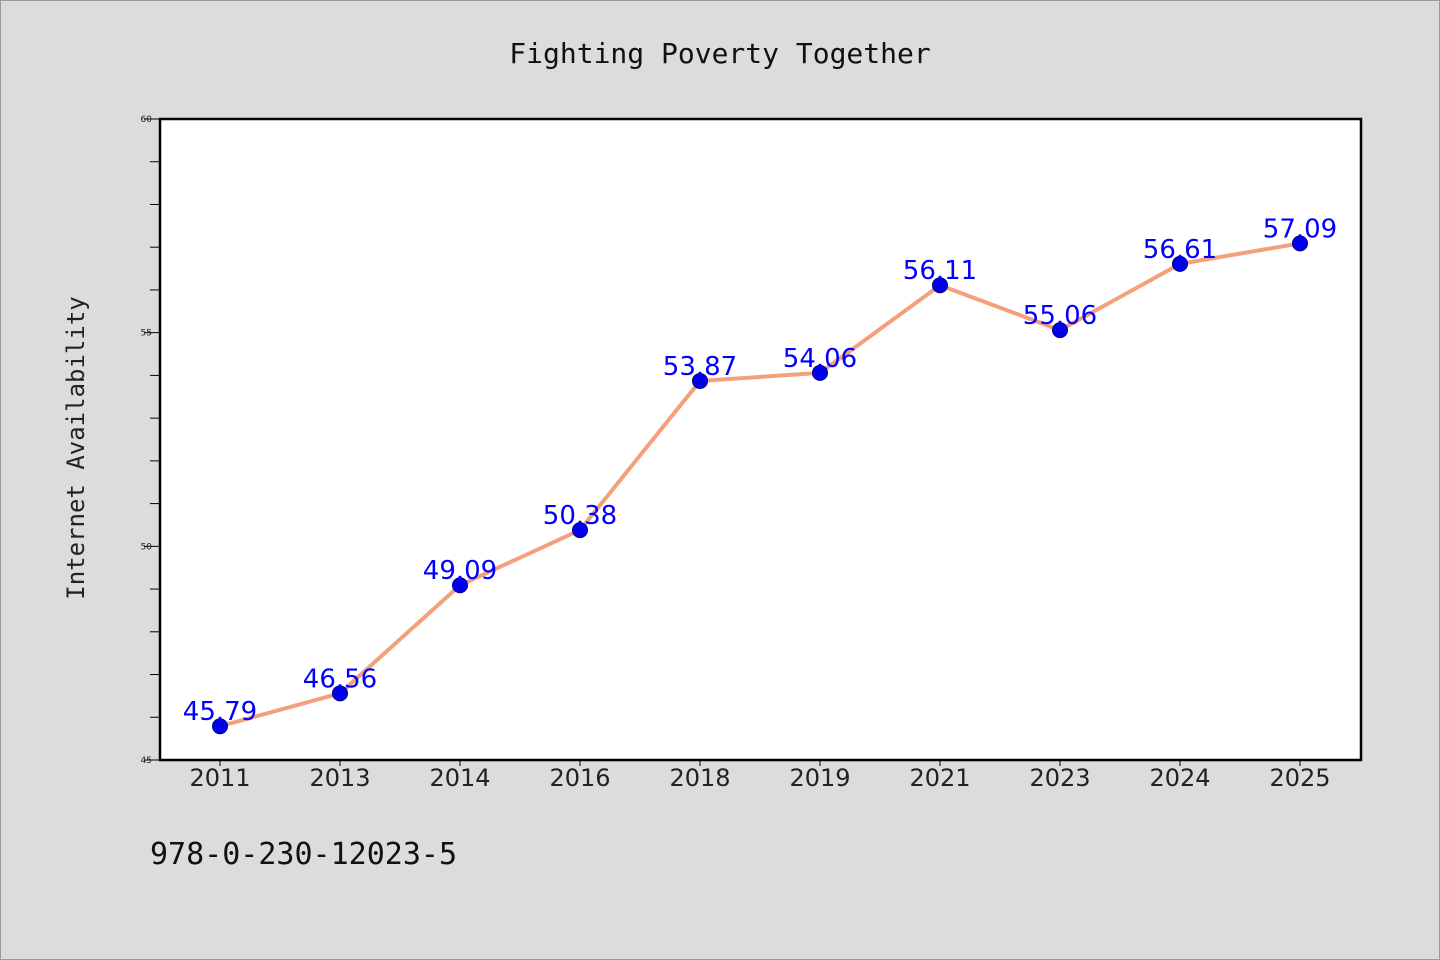 The width and height of the screenshot is (1440, 960). What do you see at coordinates (700, 367) in the screenshot?
I see `data-label: 53.87` at bounding box center [700, 367].